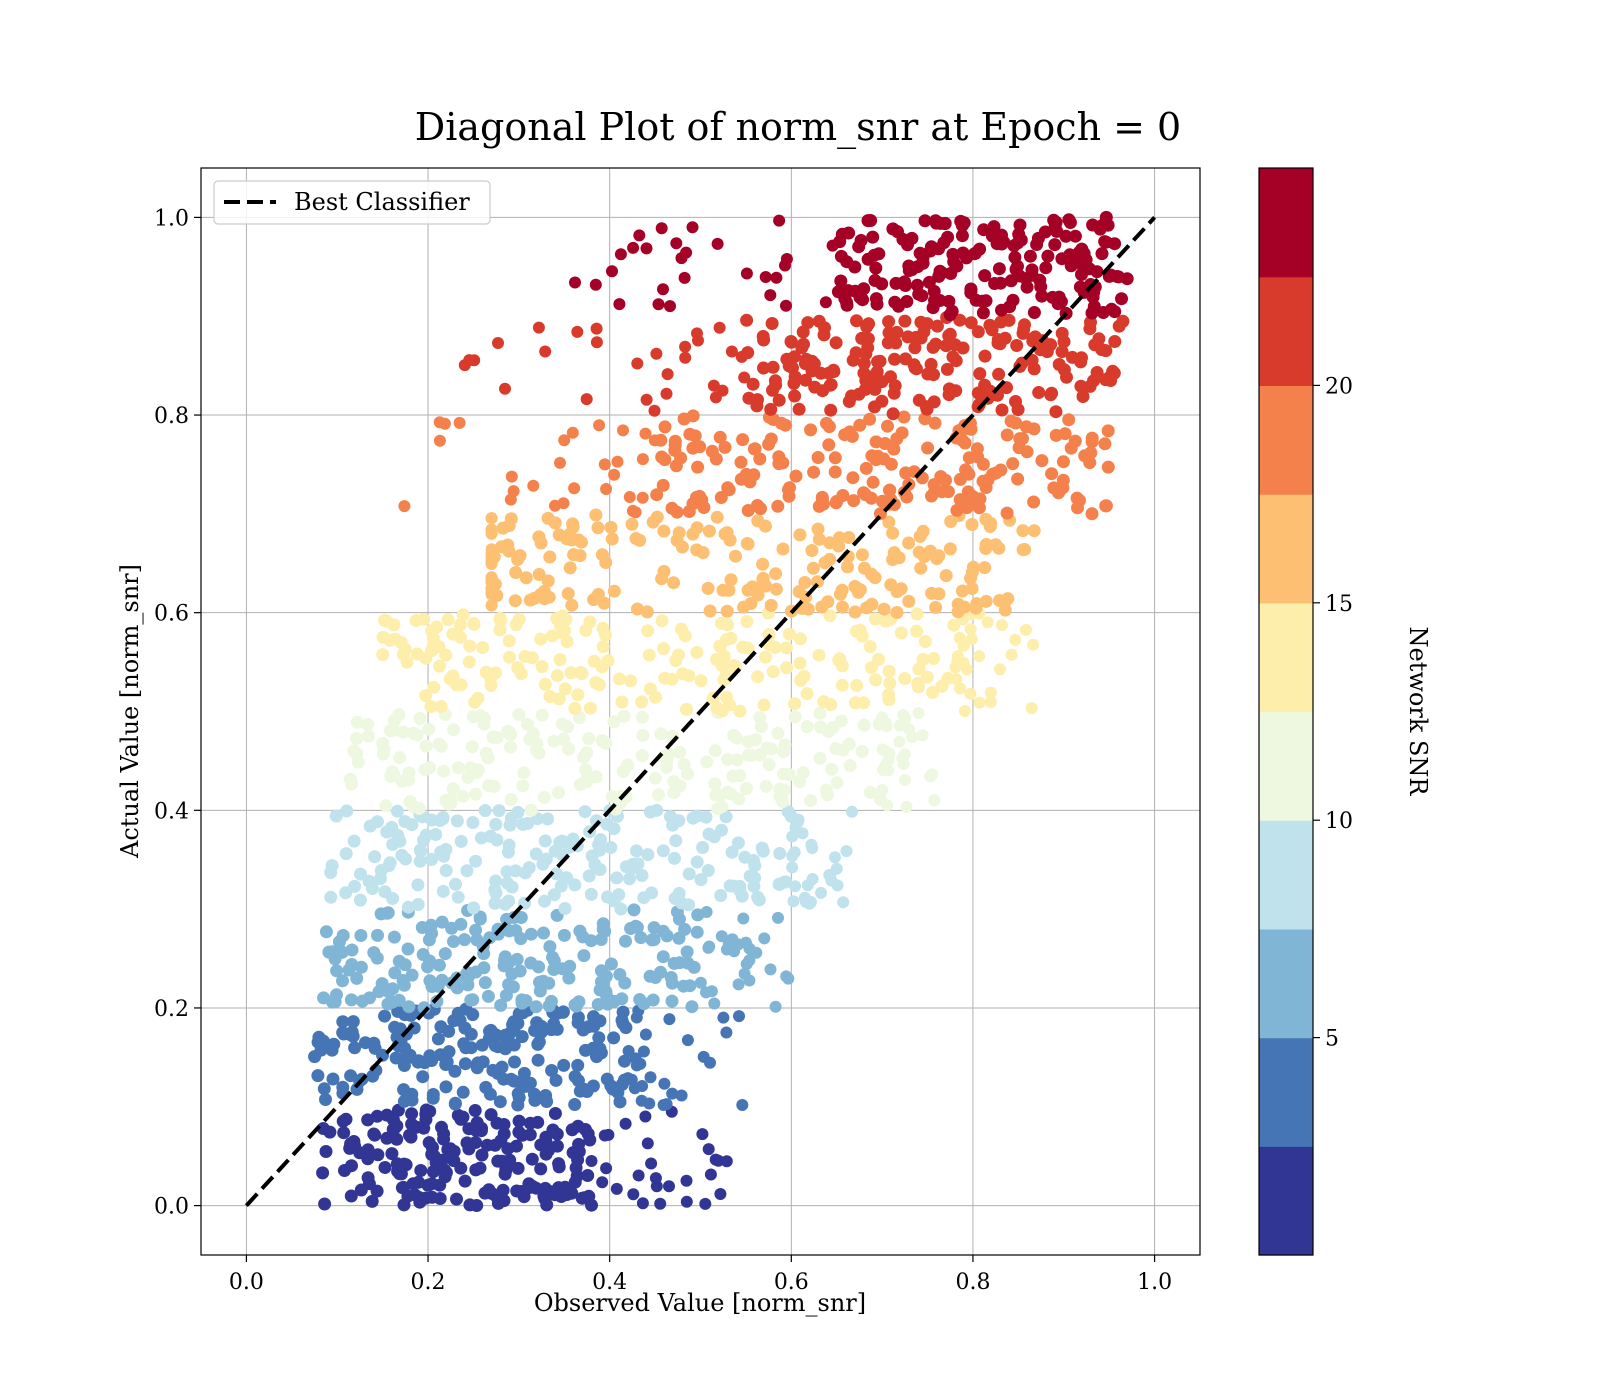 This screenshot has width=1600, height=1400. Describe the element at coordinates (352, 202) in the screenshot. I see `legend-box` at that location.